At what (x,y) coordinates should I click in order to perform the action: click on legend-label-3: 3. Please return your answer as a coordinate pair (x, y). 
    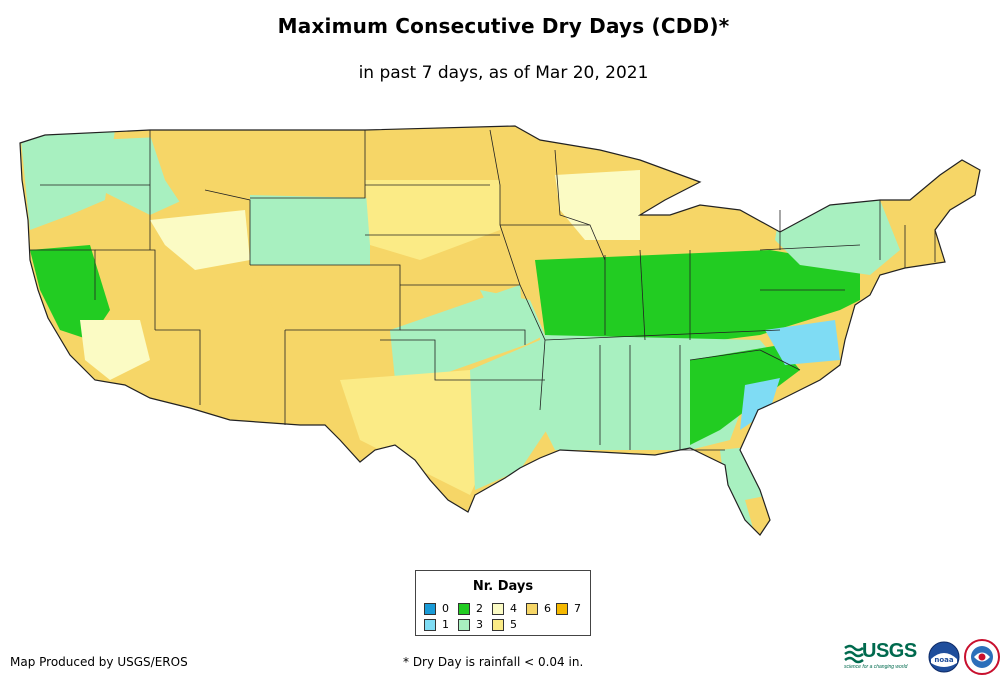
    Looking at the image, I should click on (479, 624).